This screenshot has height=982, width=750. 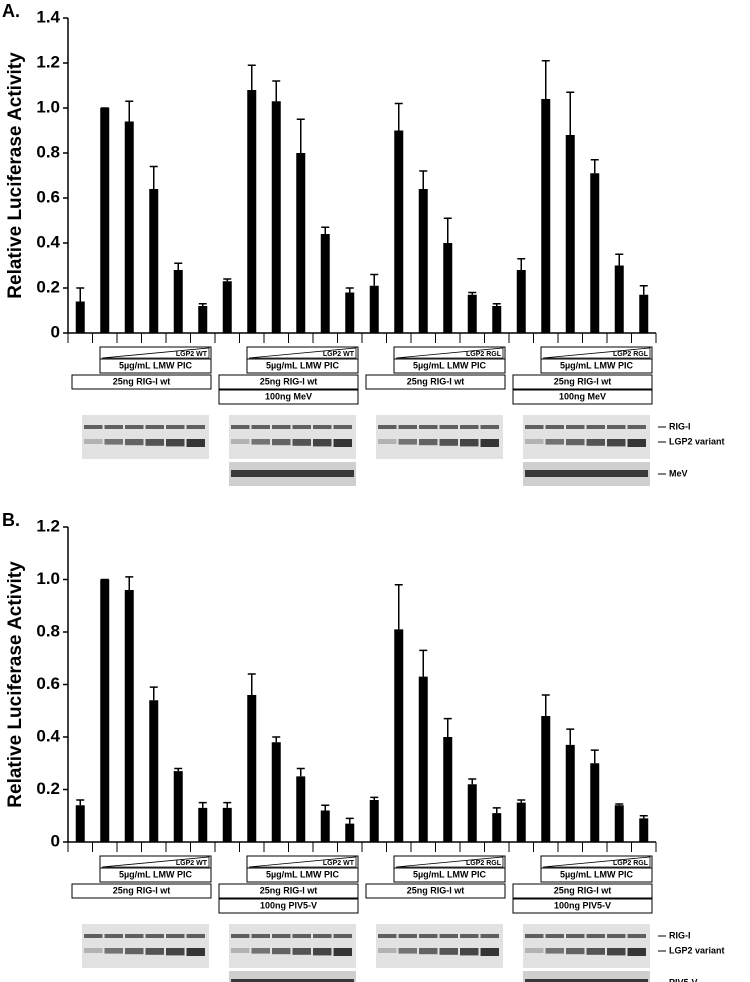 I want to click on virus-label: 100ng MeV, so click(x=288, y=396).